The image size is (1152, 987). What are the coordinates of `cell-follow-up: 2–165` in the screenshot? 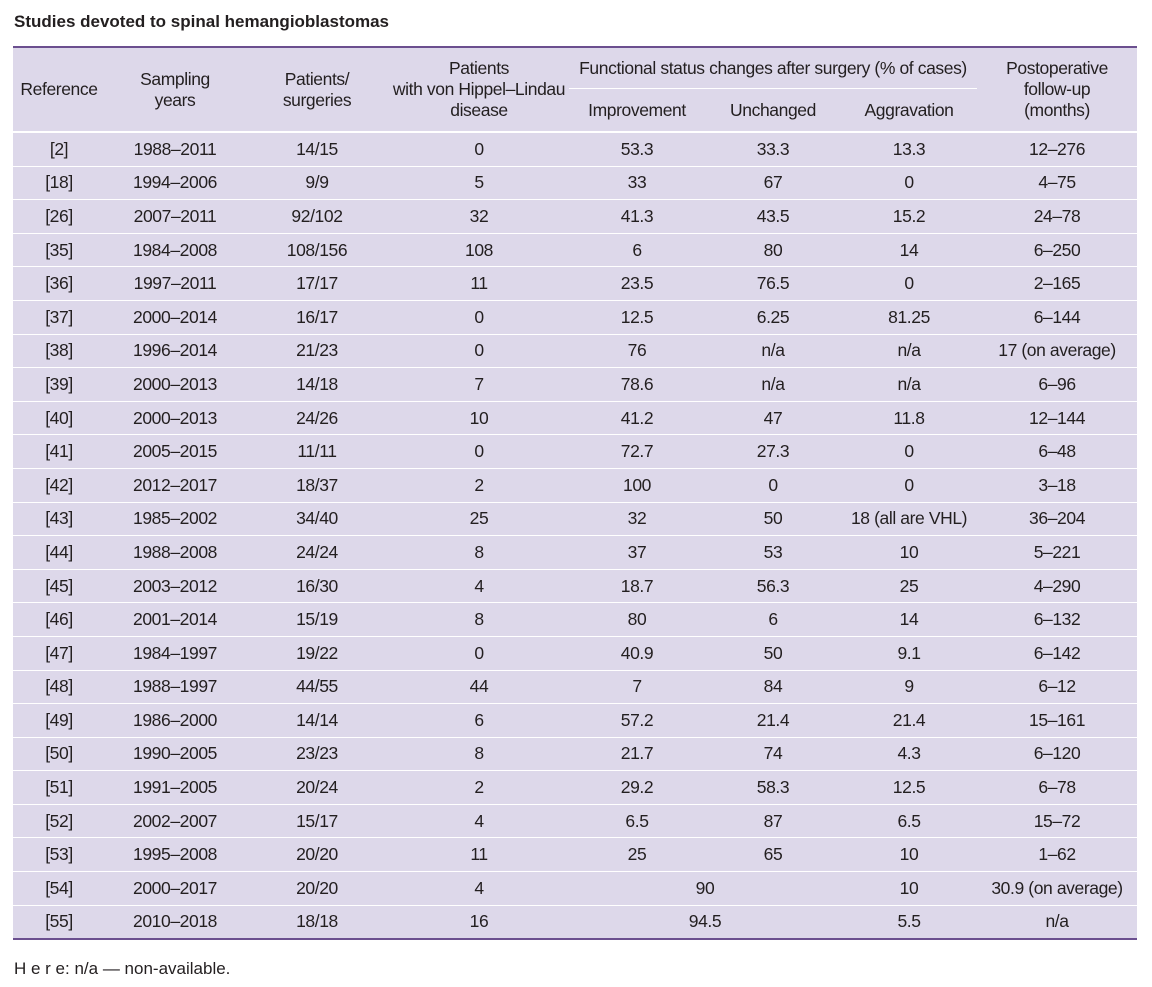 It's located at (1057, 283).